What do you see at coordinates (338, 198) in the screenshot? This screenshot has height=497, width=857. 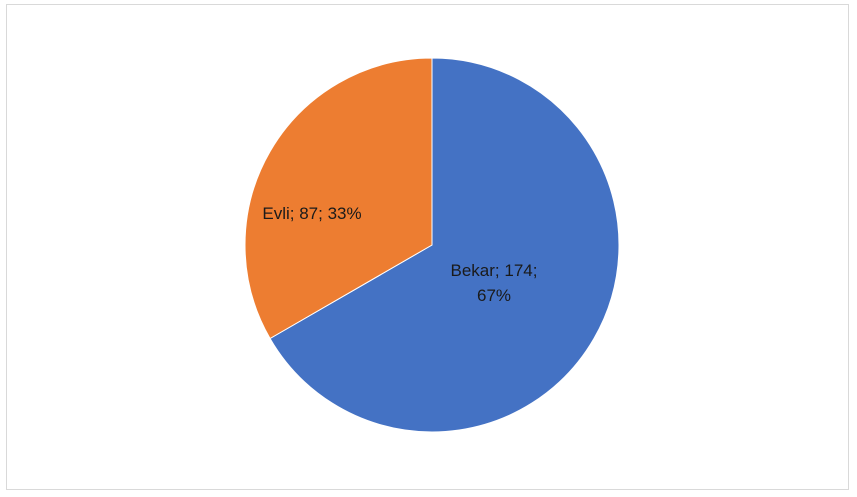 I see `pie-slice-evli` at bounding box center [338, 198].